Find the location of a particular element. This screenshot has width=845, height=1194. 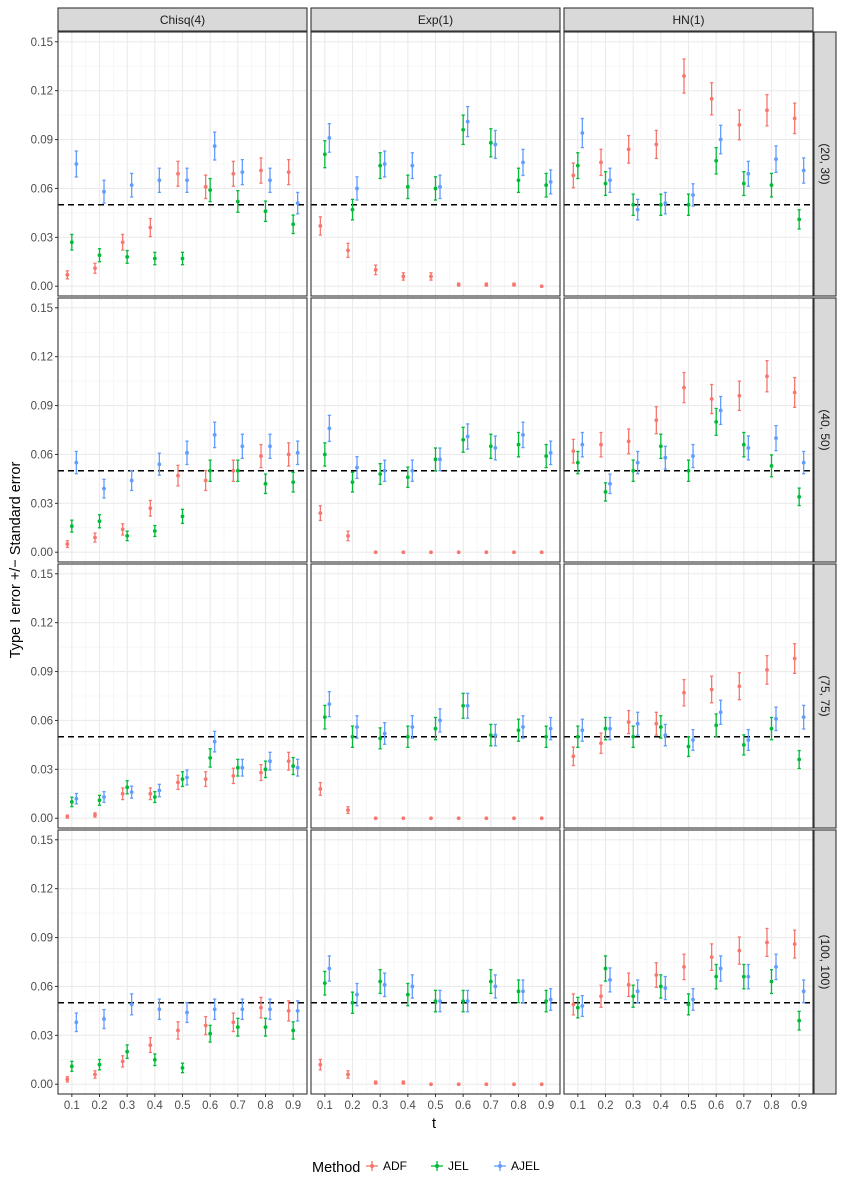

x-tick-label: 0.8 is located at coordinates (266, 1106).